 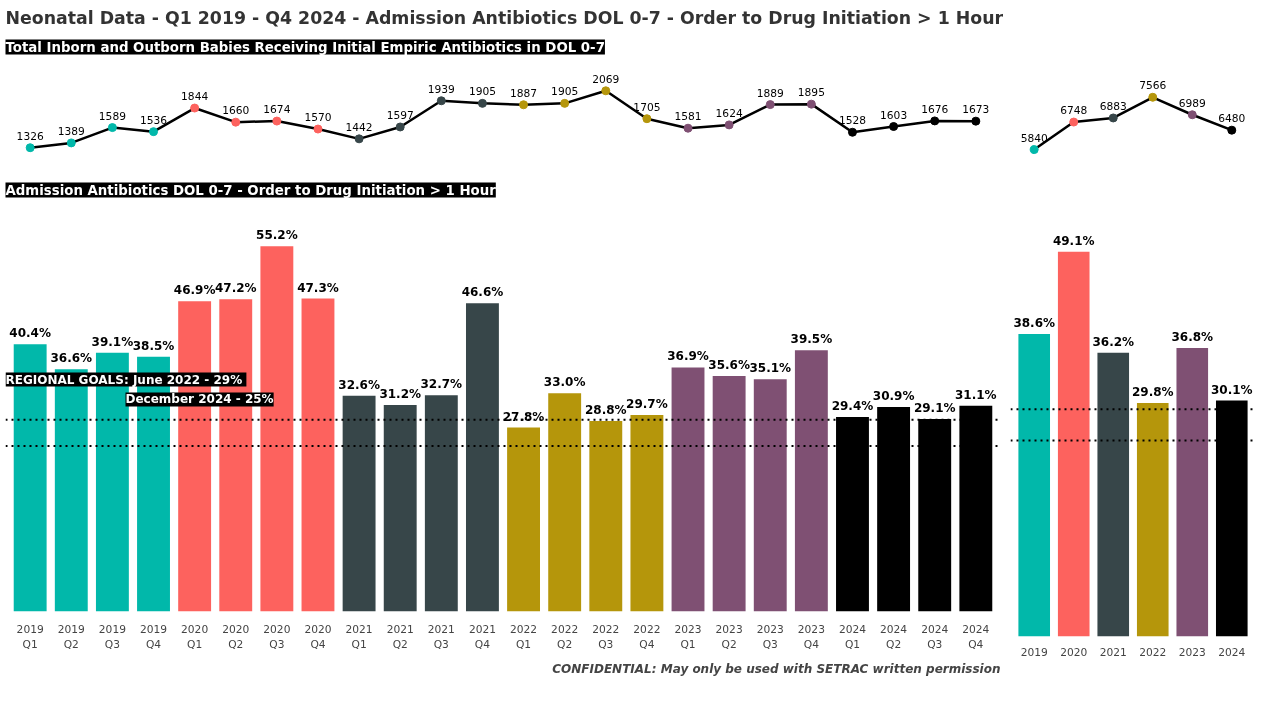 I want to click on data-label: 49.1%, so click(x=1073, y=240).